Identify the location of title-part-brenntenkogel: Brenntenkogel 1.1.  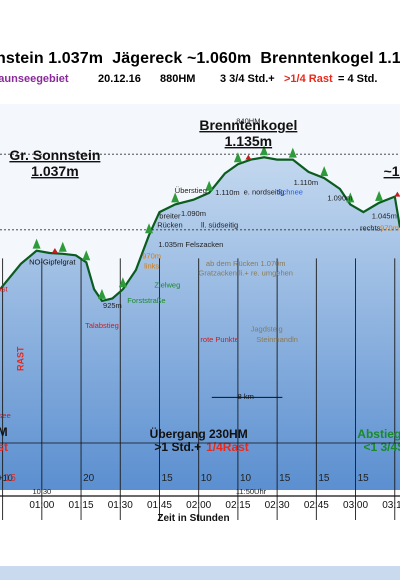
(330, 58).